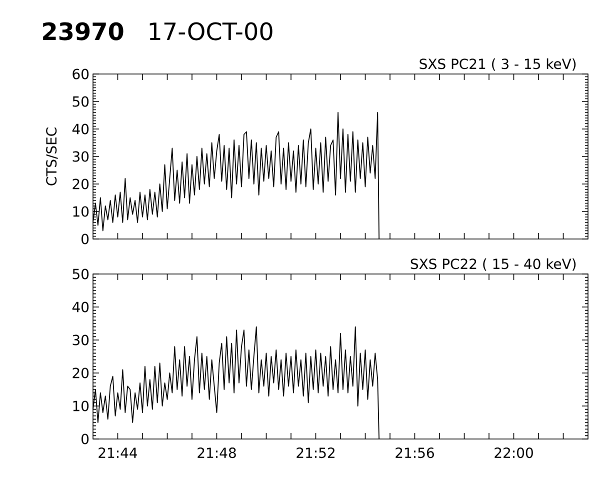 This screenshot has width=600, height=480. What do you see at coordinates (493, 264) in the screenshot?
I see `legend-label: SXS PC22 ( 15 - 40 keV)` at bounding box center [493, 264].